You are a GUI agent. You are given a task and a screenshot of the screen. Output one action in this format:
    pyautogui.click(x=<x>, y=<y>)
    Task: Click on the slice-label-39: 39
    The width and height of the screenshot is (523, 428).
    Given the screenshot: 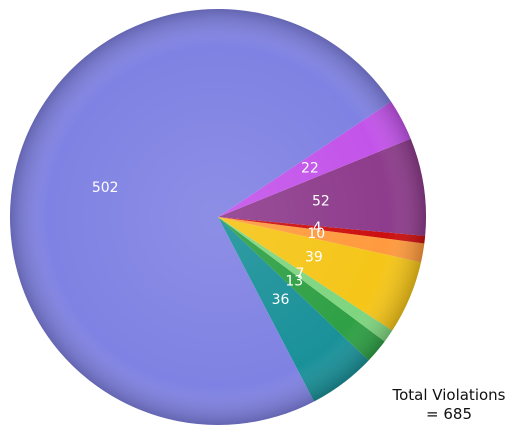 What is the action you would take?
    pyautogui.click(x=314, y=257)
    